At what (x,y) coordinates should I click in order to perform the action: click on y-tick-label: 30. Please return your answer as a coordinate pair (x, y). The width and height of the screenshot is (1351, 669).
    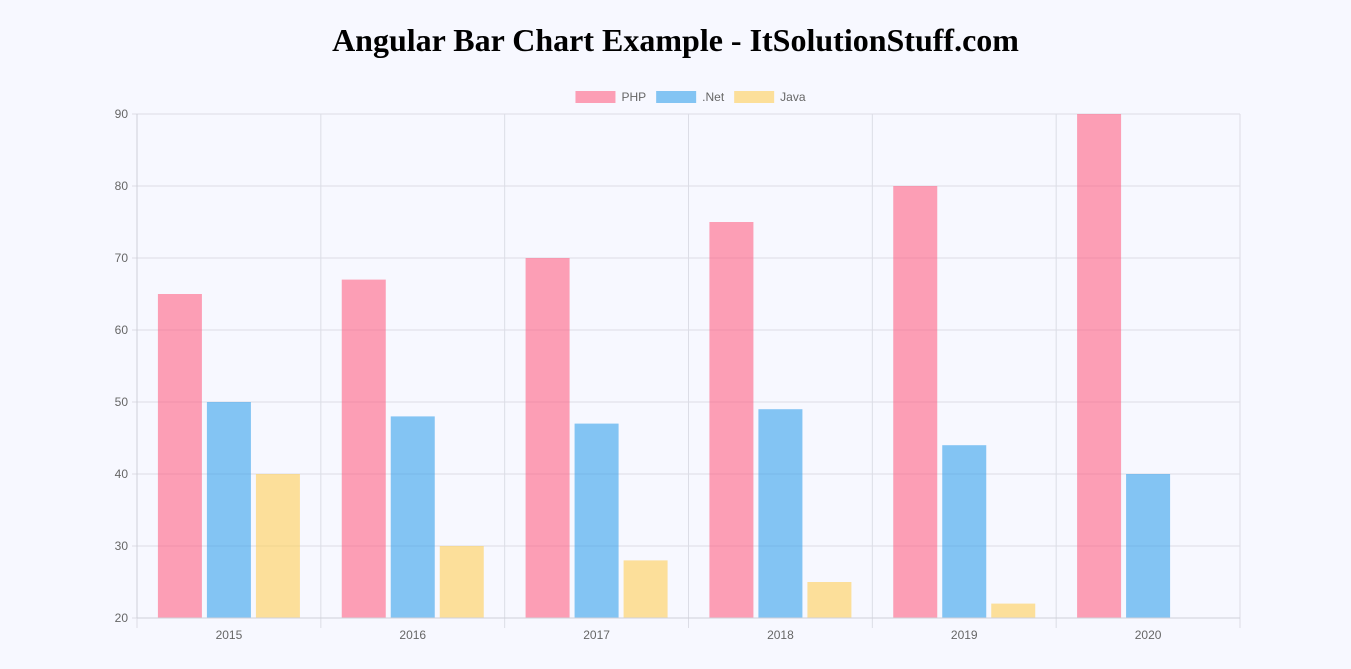
    Looking at the image, I should click on (122, 546).